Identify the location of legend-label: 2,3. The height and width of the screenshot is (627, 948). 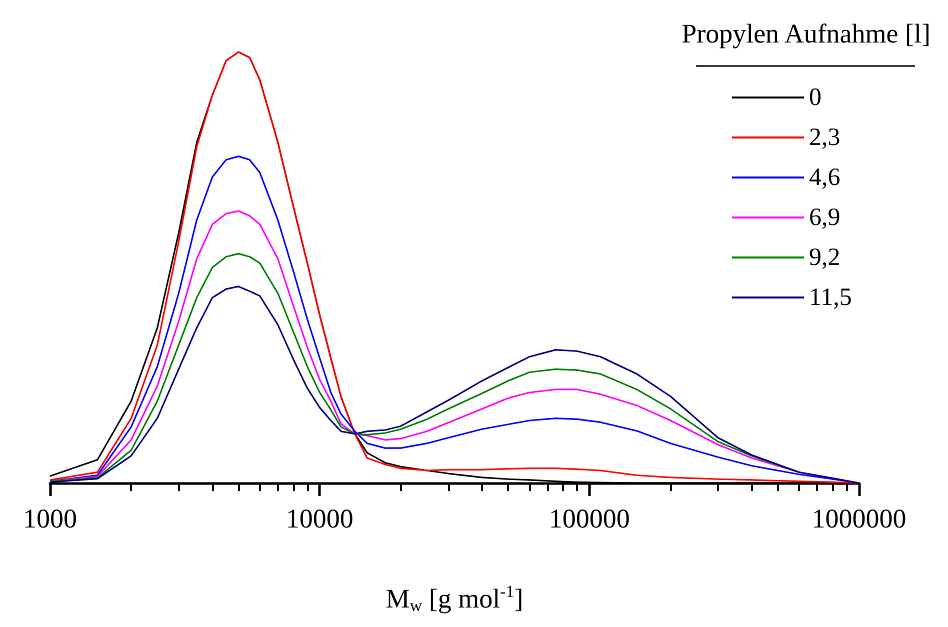
(824, 137).